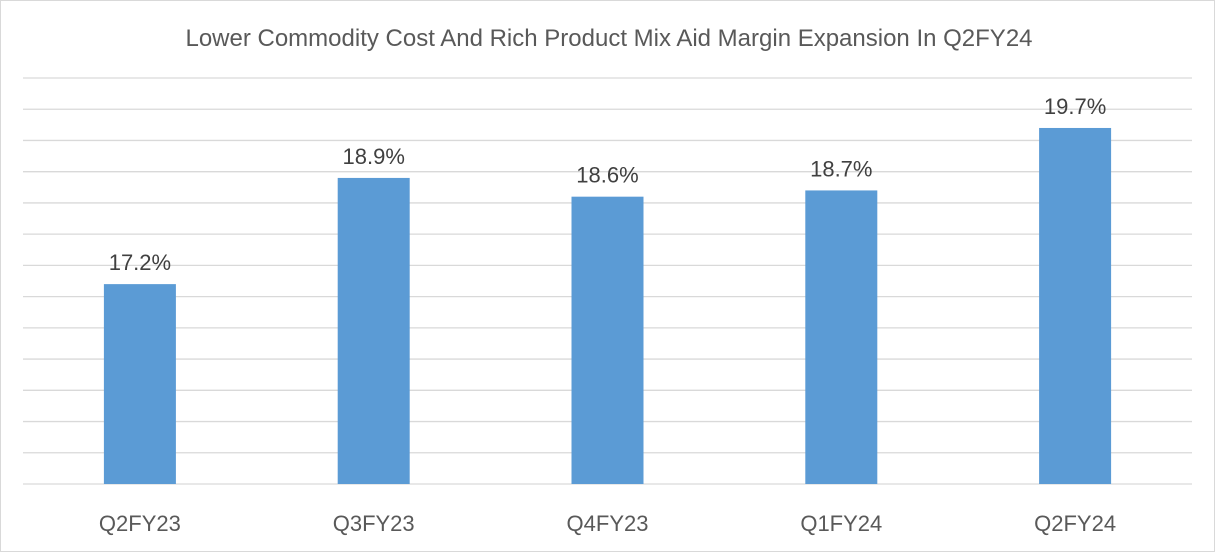 The height and width of the screenshot is (553, 1215). What do you see at coordinates (607, 175) in the screenshot?
I see `data-label: 18.6%` at bounding box center [607, 175].